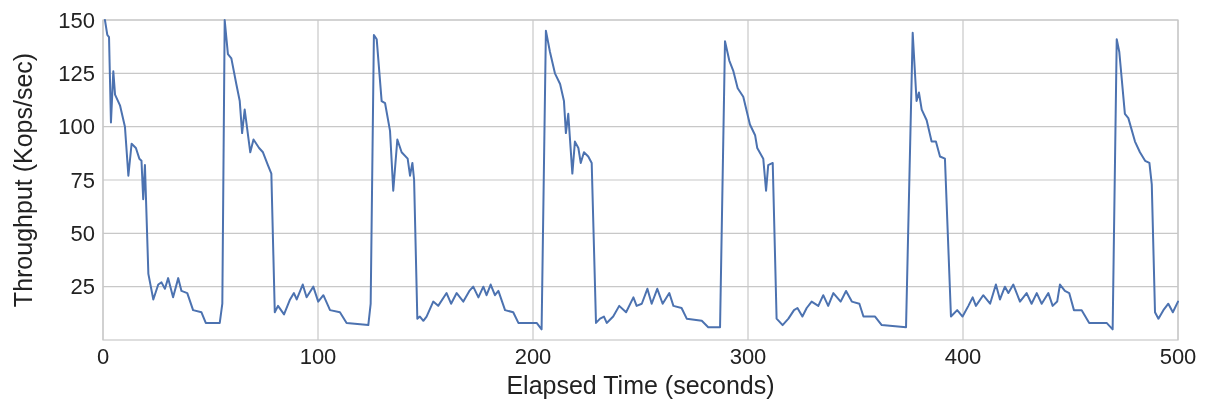  What do you see at coordinates (76, 127) in the screenshot?
I see `y-tick-label: 100` at bounding box center [76, 127].